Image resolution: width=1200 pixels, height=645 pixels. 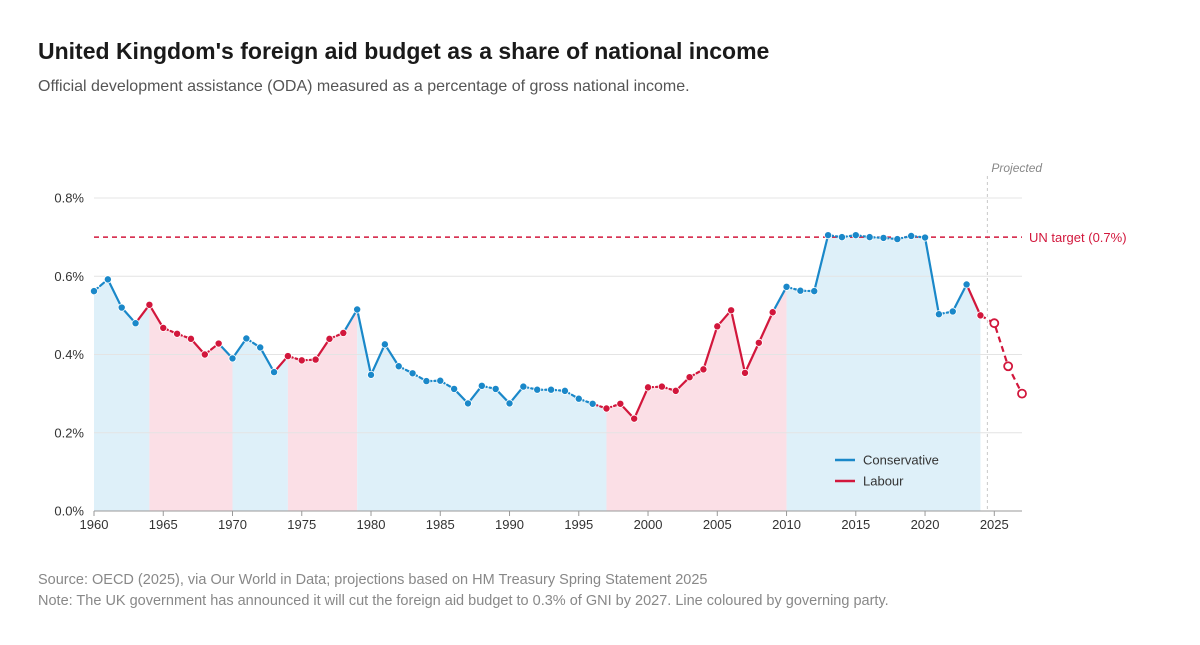 I want to click on data-point-2020, so click(x=925, y=237).